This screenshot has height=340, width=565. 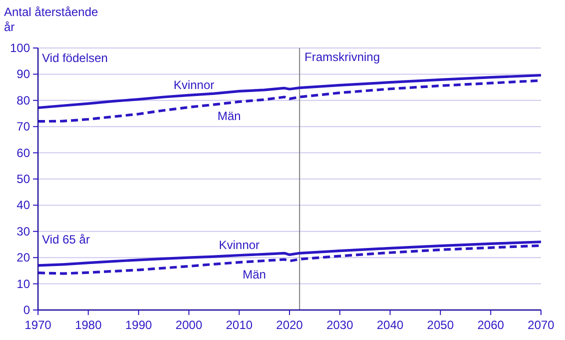 I want to click on x-tick-label: 2020, so click(x=290, y=325).